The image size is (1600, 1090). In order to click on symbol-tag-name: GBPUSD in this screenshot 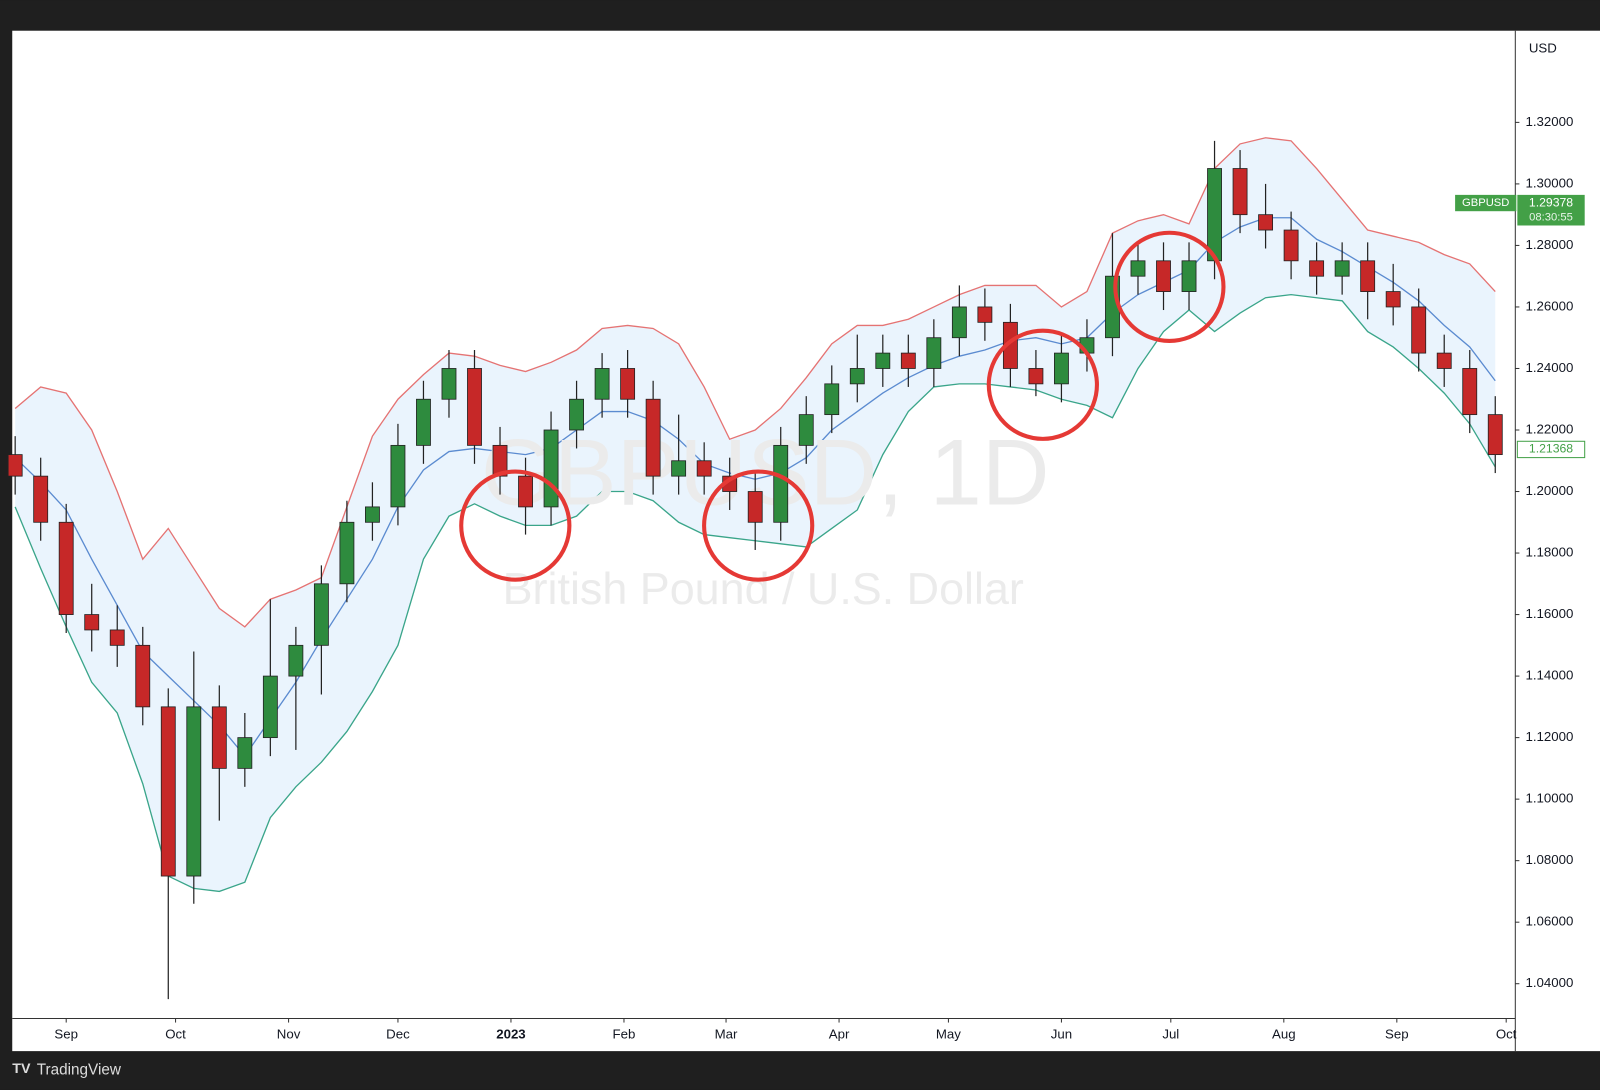, I will do `click(1485, 203)`.